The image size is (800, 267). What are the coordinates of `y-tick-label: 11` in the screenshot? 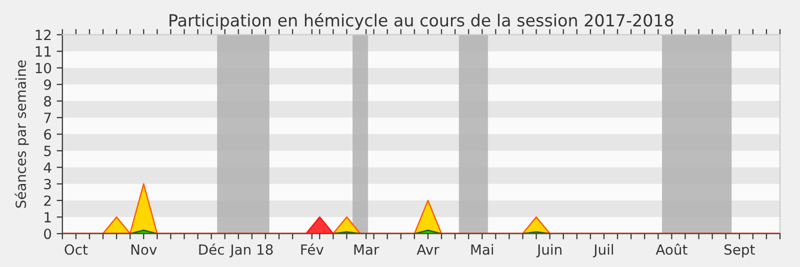 It's located at (43, 51).